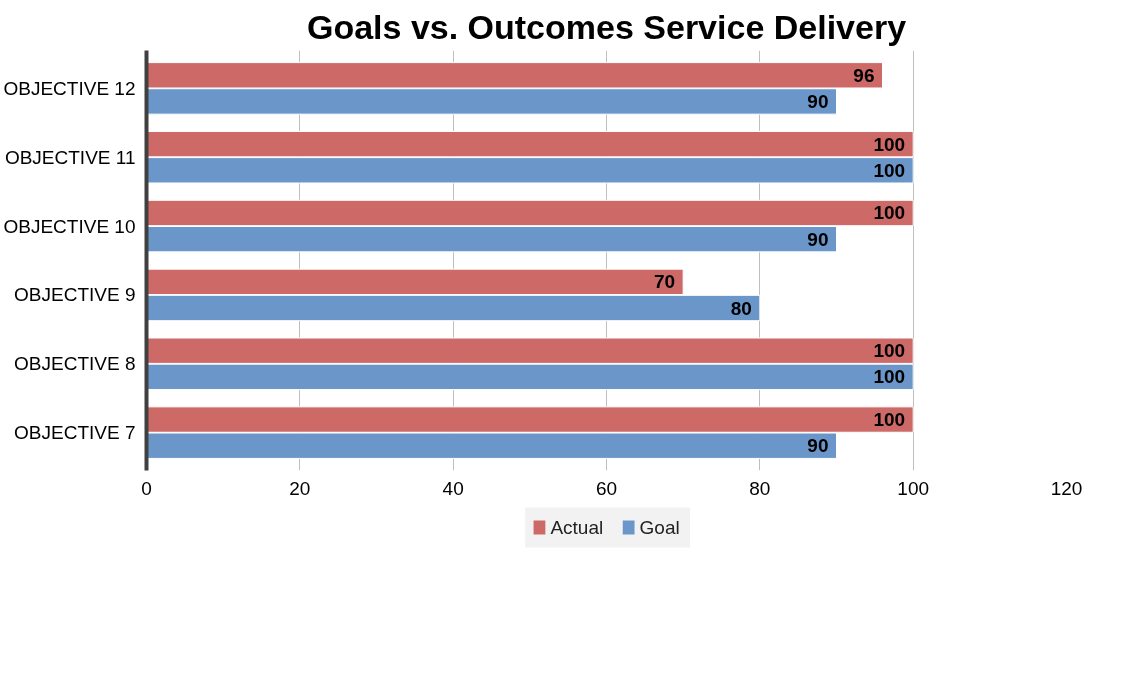  What do you see at coordinates (70, 157) in the screenshot?
I see `y-tick-label: OBJECTIVE 11` at bounding box center [70, 157].